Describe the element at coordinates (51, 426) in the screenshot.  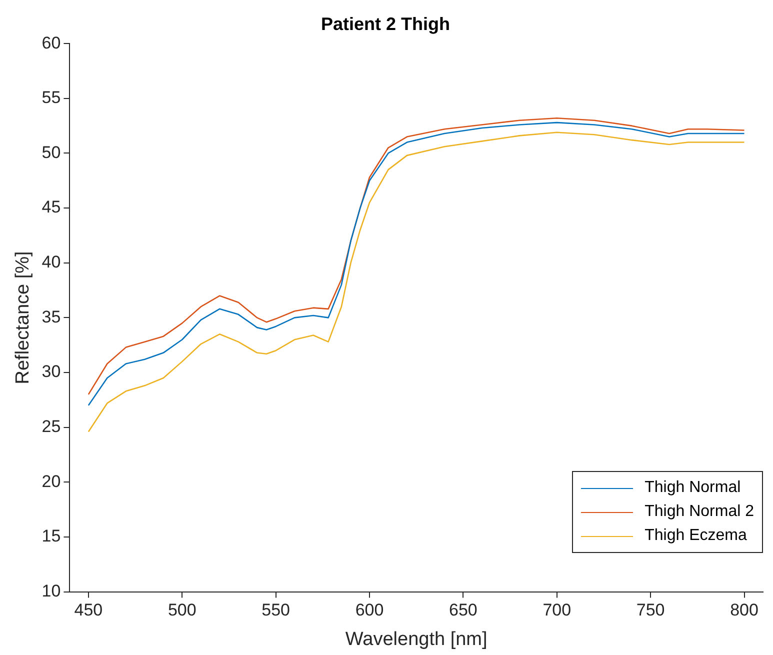
I see `y-tick-label: 25` at that location.